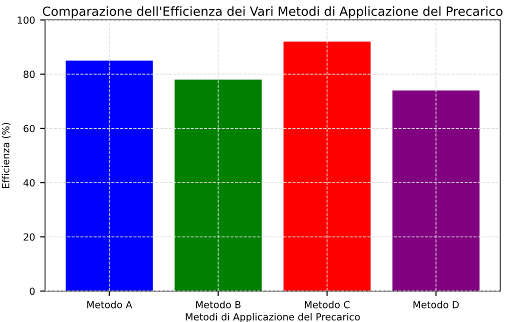  What do you see at coordinates (327, 304) in the screenshot?
I see `x-tick-label: Metodo C` at bounding box center [327, 304].